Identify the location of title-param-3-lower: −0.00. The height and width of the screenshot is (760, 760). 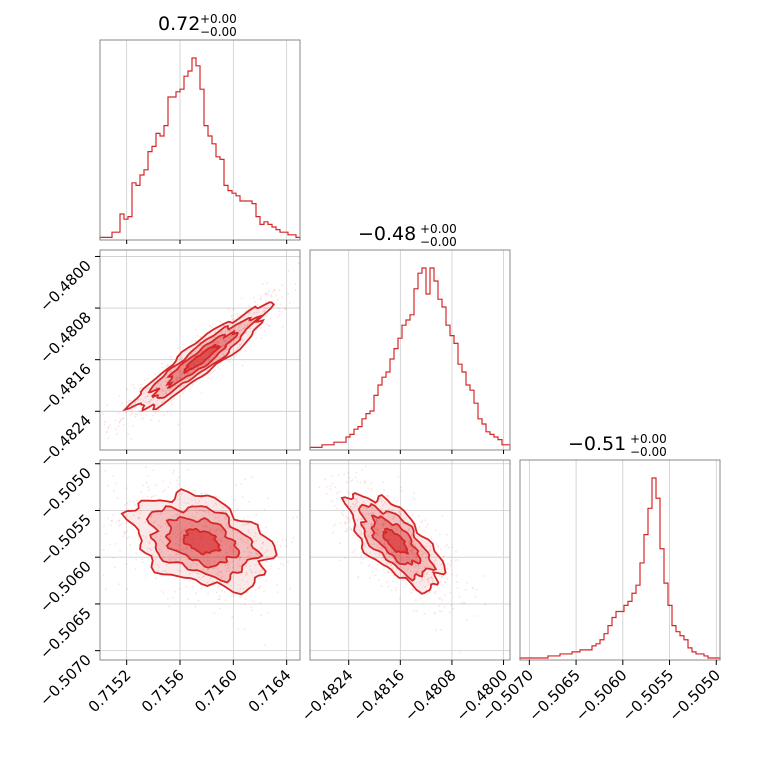
(648, 452).